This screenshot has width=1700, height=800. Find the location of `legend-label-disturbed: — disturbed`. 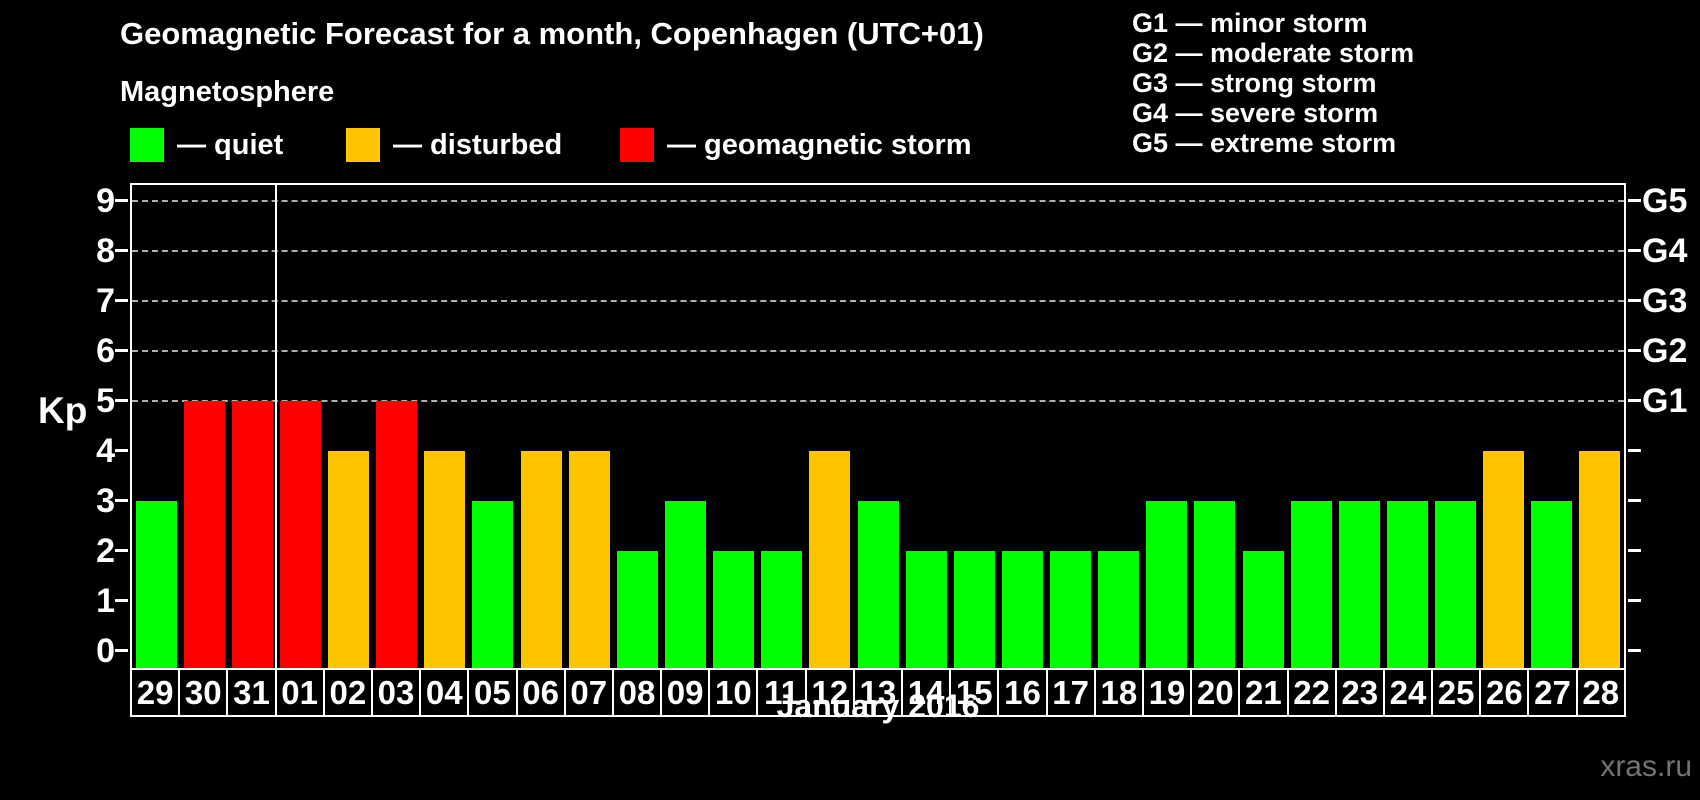

legend-label-disturbed: — disturbed is located at coordinates (478, 144).